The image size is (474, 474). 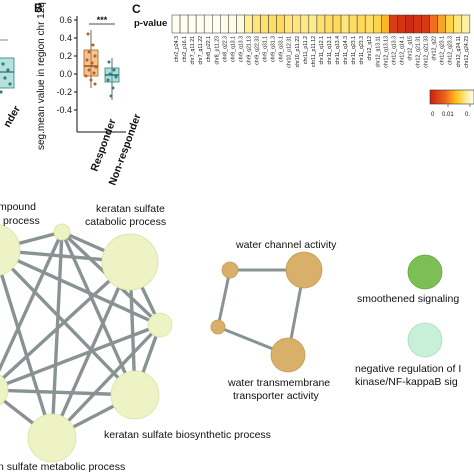 What do you see at coordinates (435, 48) in the screenshot?
I see `heatmap-region-label: chr12_q22` at bounding box center [435, 48].